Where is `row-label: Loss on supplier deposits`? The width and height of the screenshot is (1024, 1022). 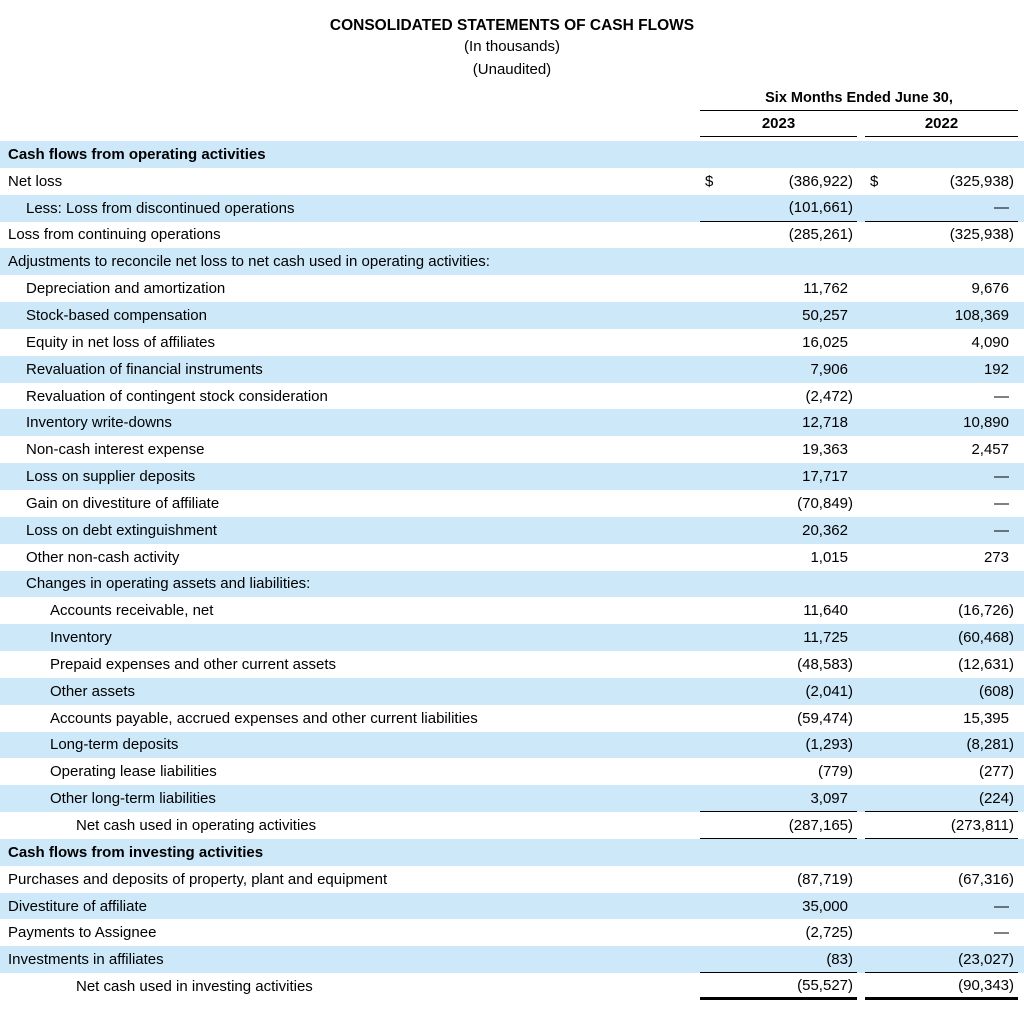 row-label: Loss on supplier deposits is located at coordinates (111, 477).